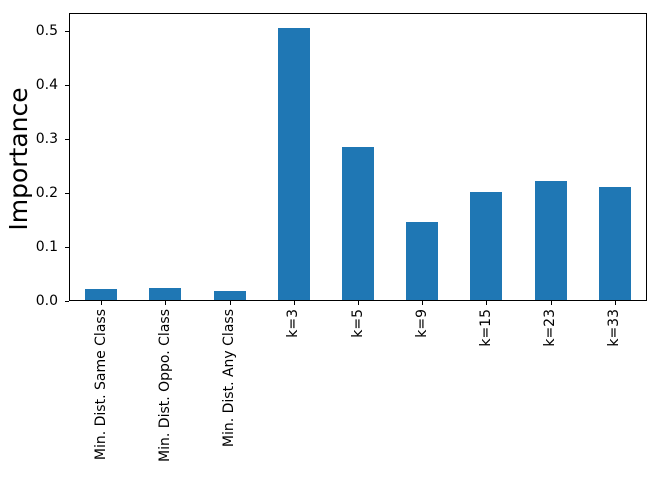 Image resolution: width=655 pixels, height=480 pixels. Describe the element at coordinates (46, 247) in the screenshot. I see `y-tick-label: 0.1` at that location.